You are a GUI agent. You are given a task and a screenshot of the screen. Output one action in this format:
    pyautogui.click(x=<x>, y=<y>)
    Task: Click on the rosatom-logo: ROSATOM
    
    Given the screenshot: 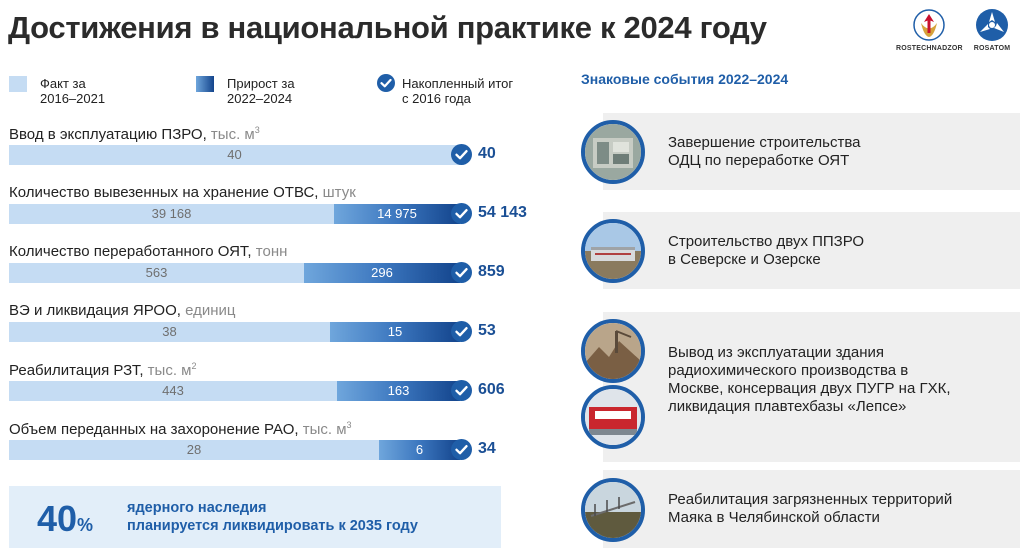 What is the action you would take?
    pyautogui.click(x=992, y=30)
    